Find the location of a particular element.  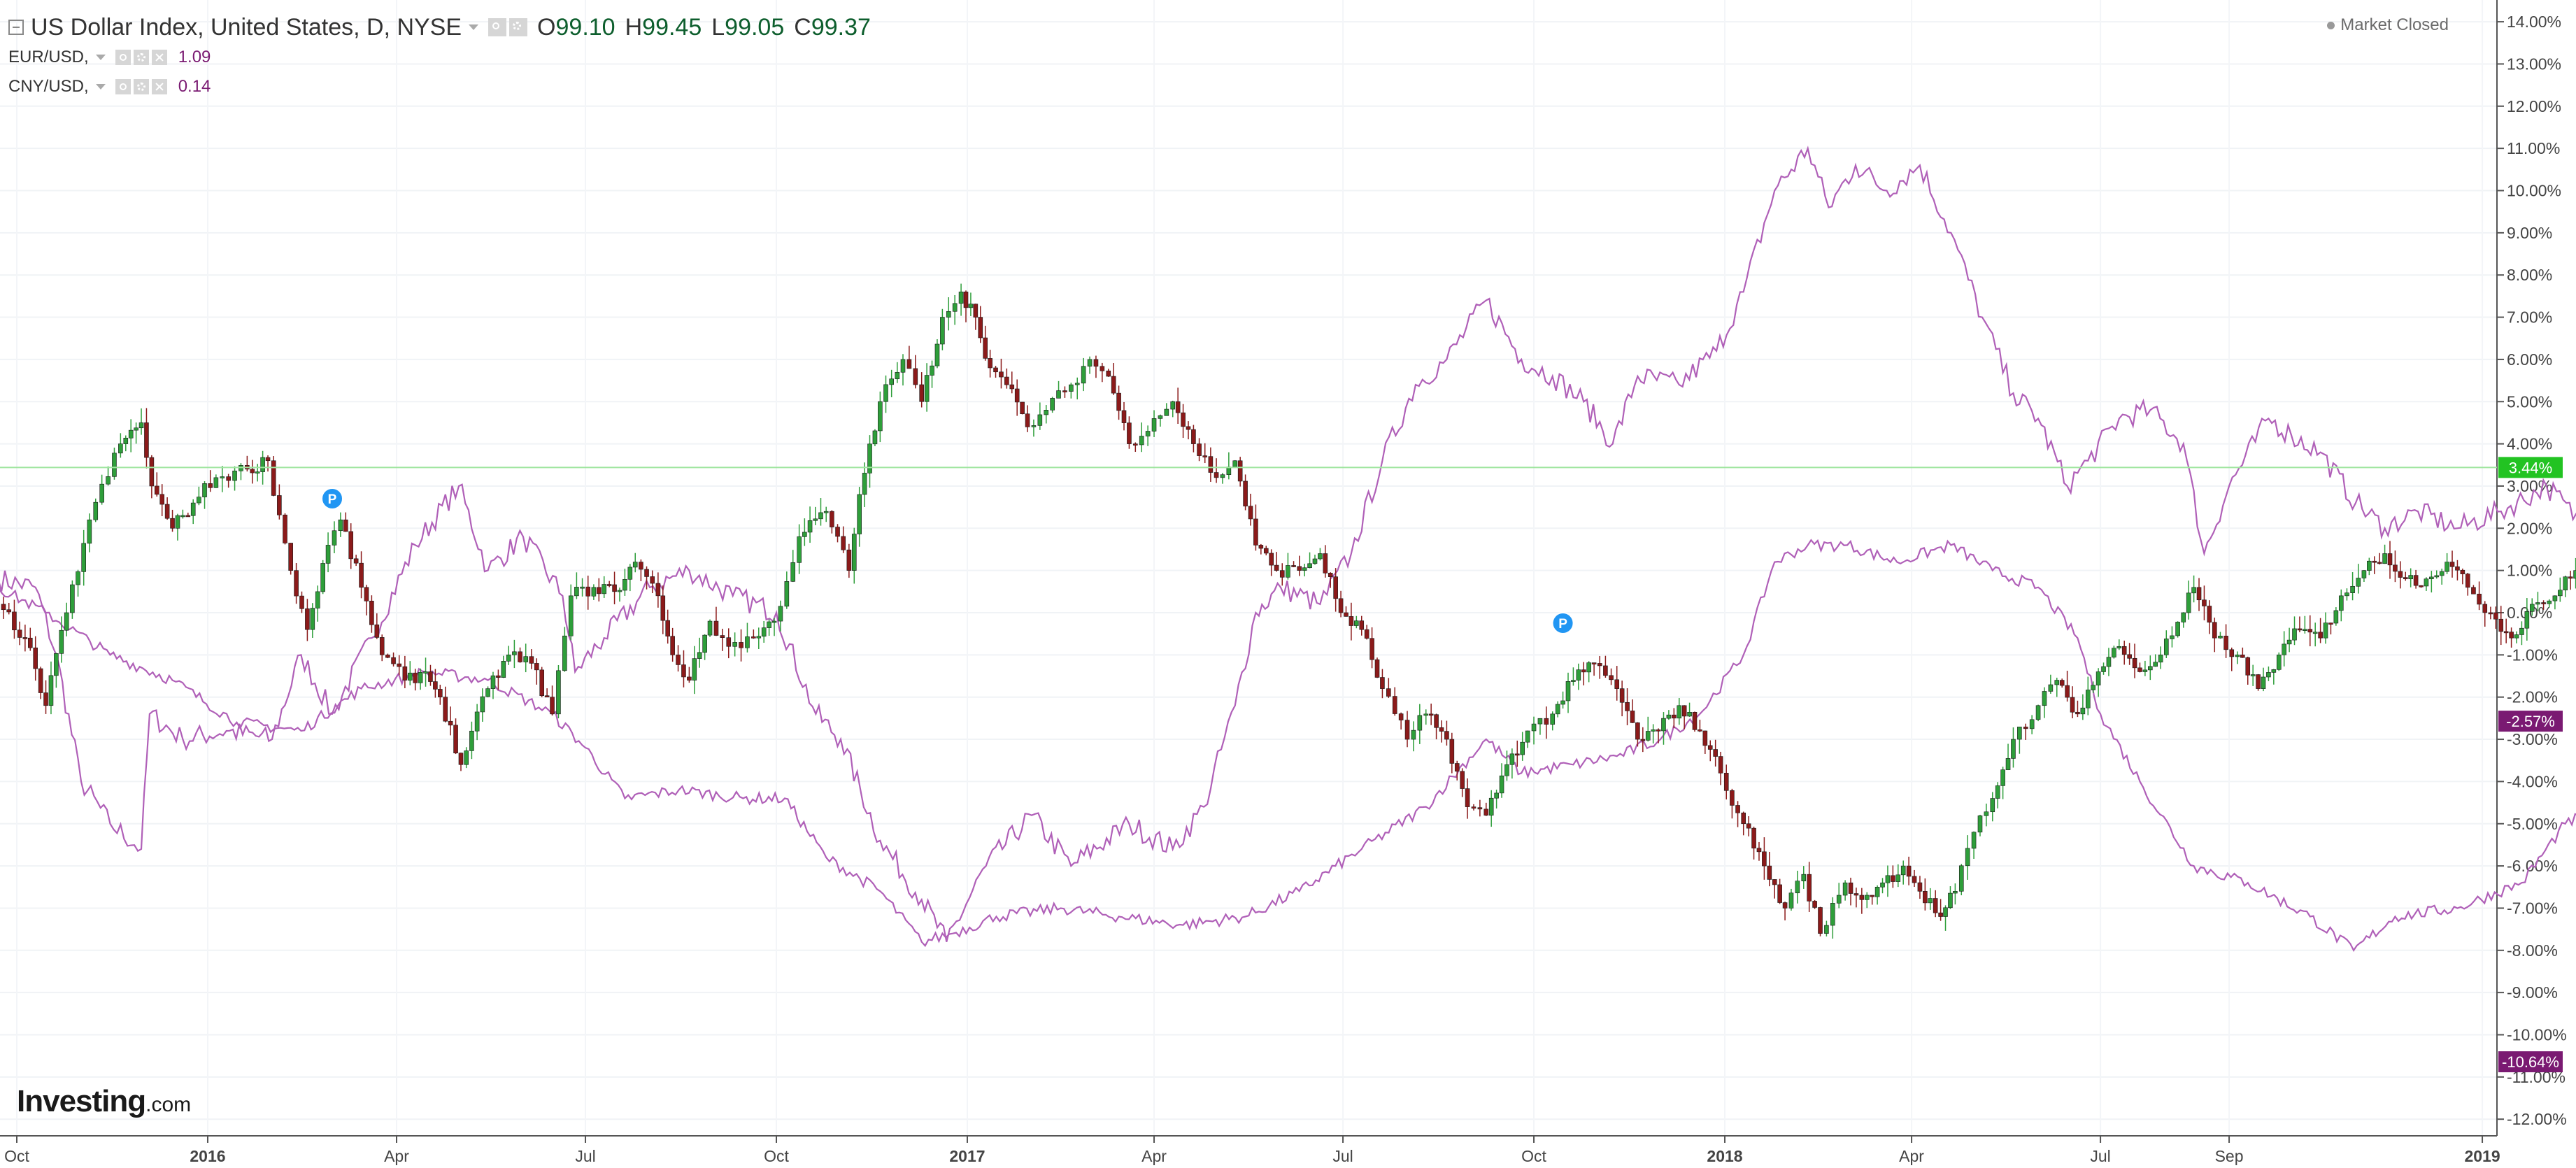

collapse-icon is located at coordinates (16, 28).